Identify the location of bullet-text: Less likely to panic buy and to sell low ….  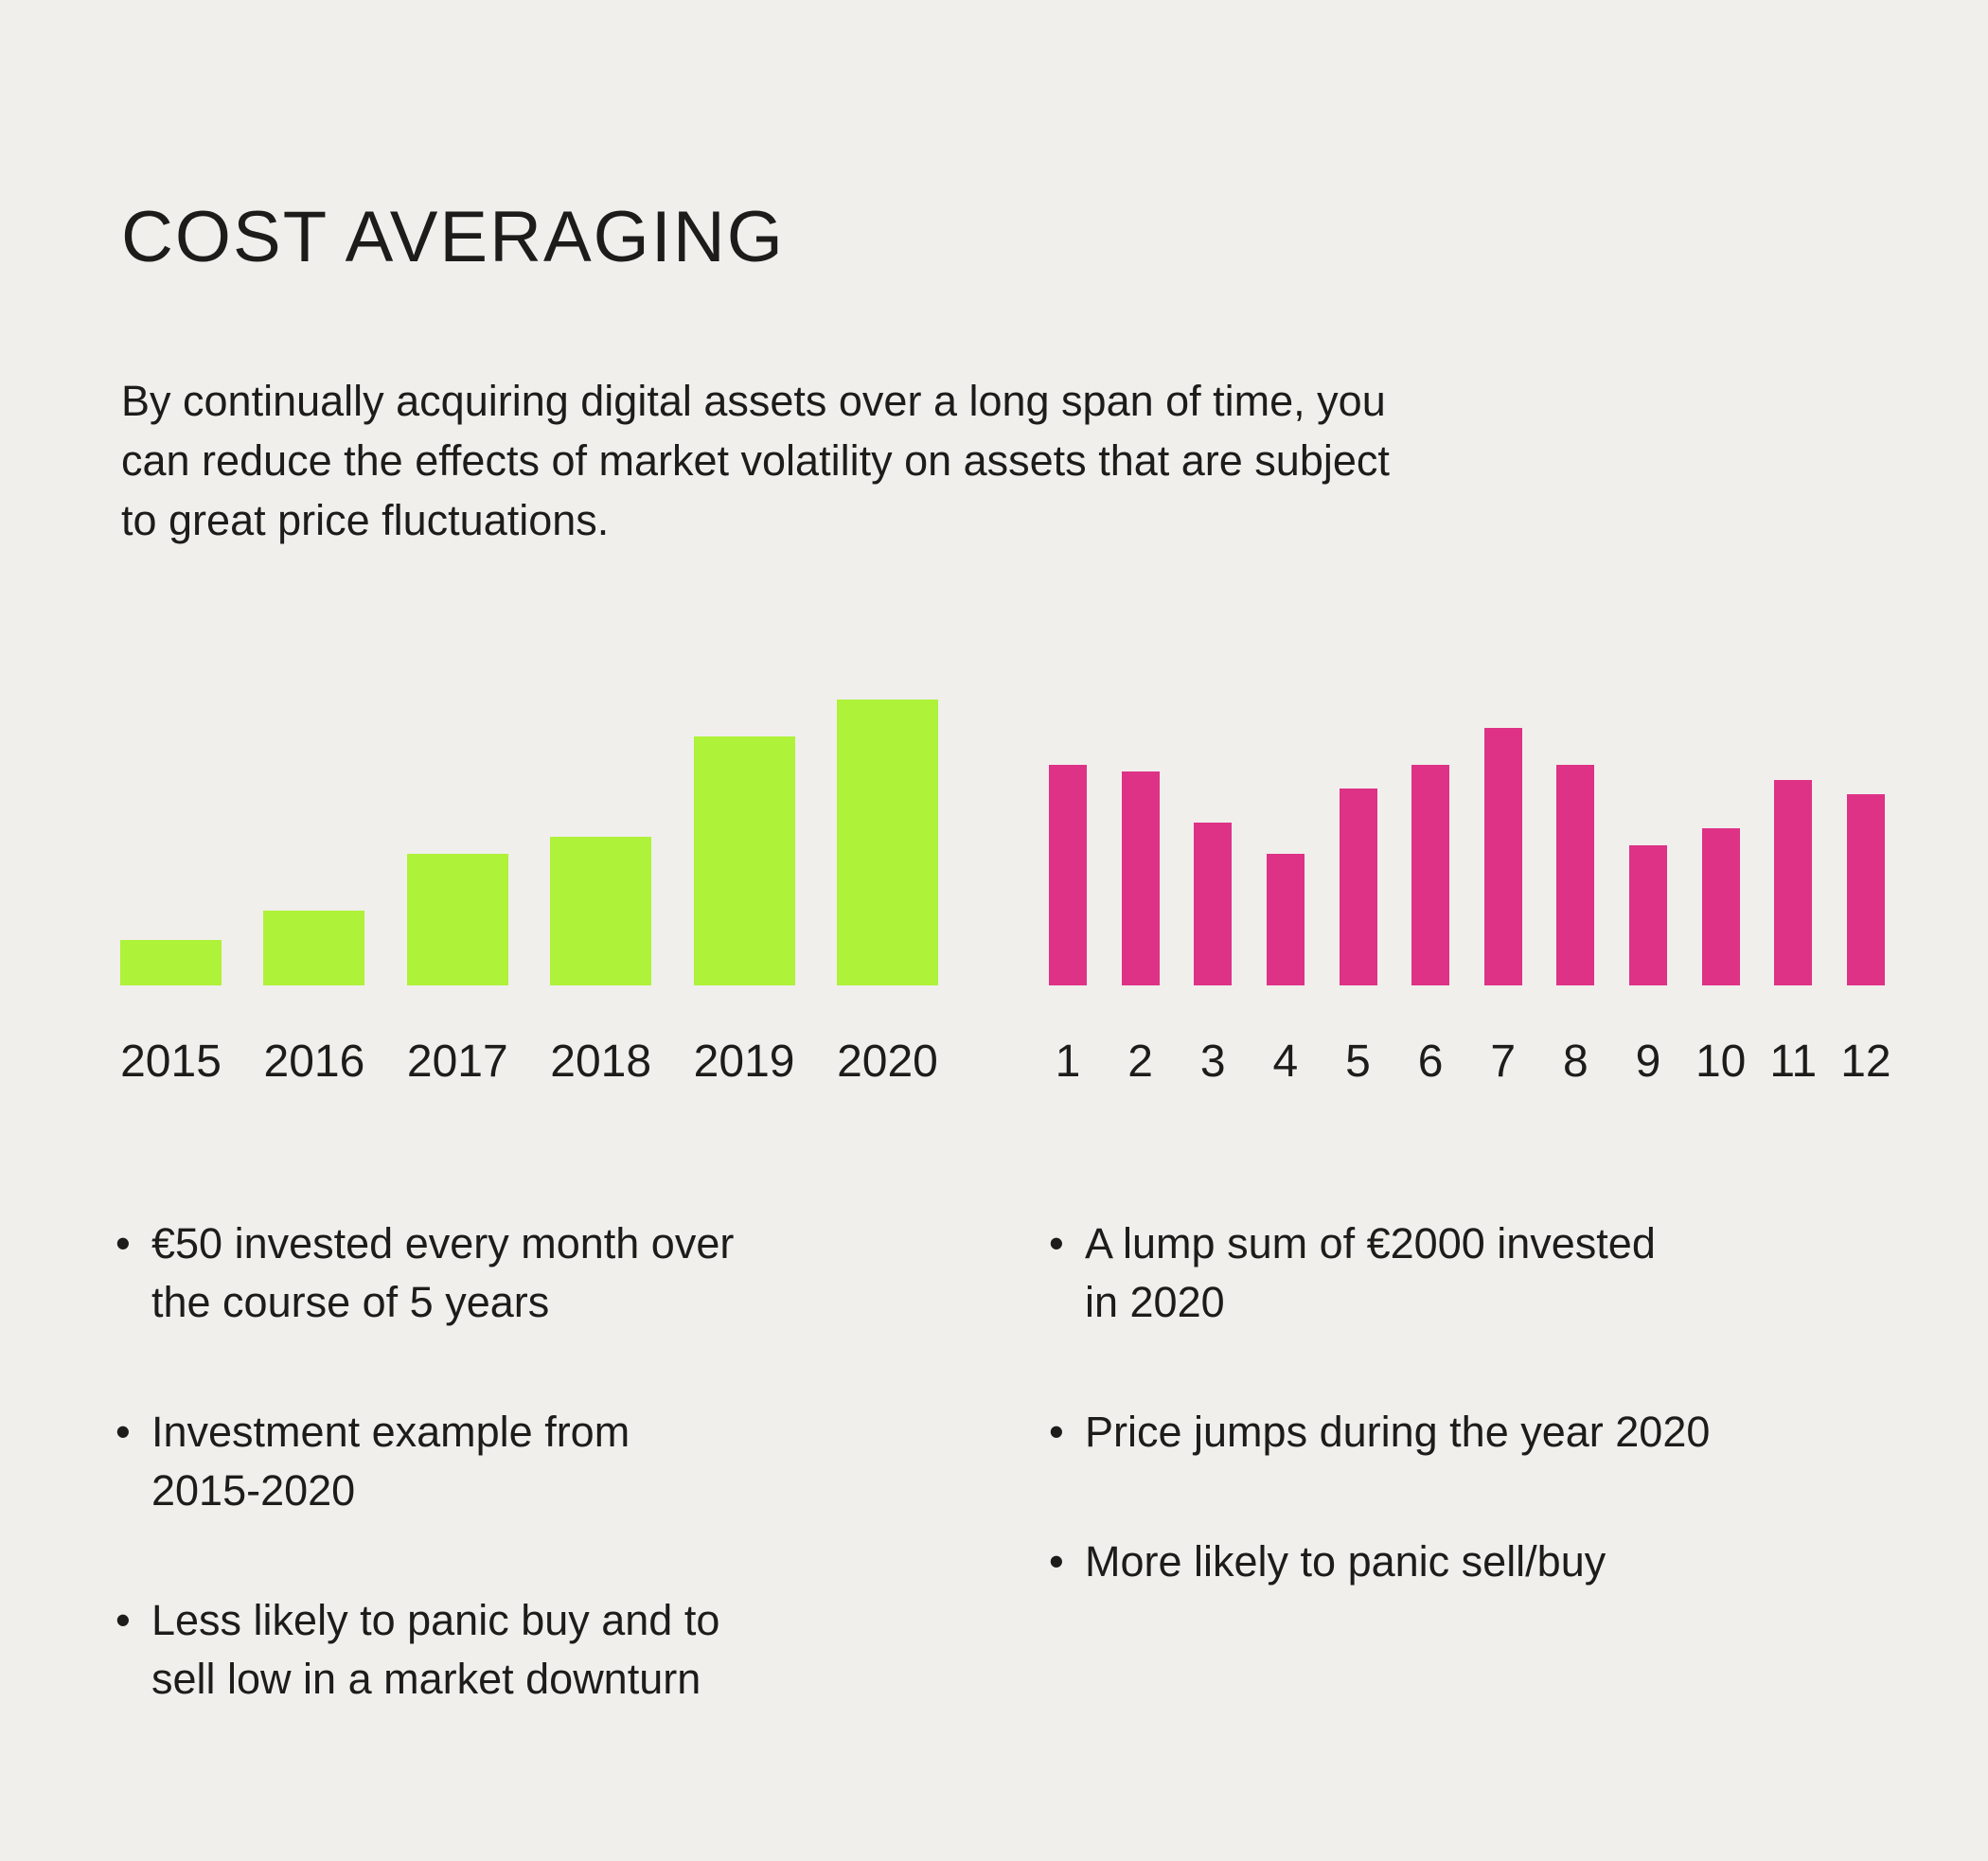
(435, 1650).